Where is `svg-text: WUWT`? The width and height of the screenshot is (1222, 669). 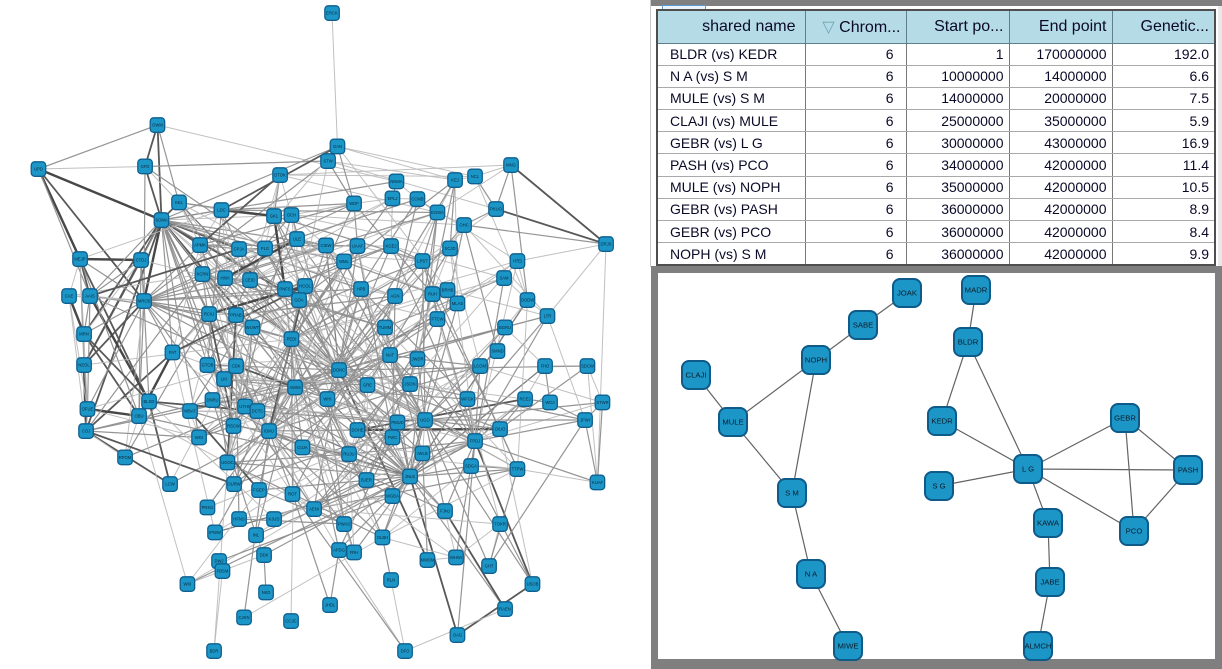 svg-text: WUWT is located at coordinates (253, 327).